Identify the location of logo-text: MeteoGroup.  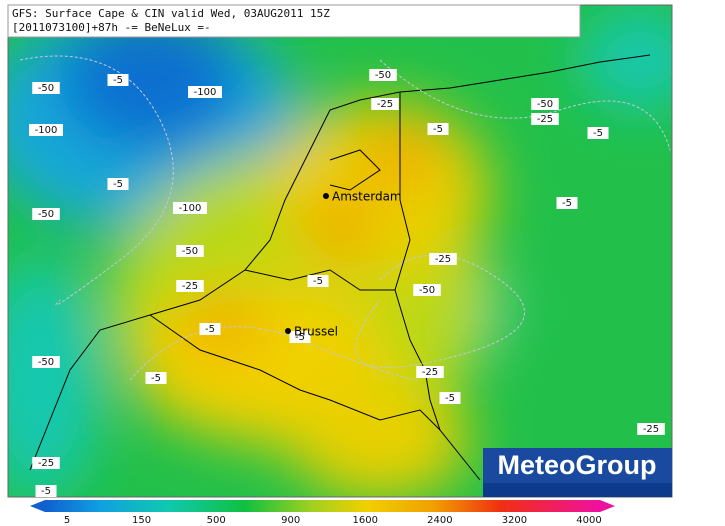
(577, 465).